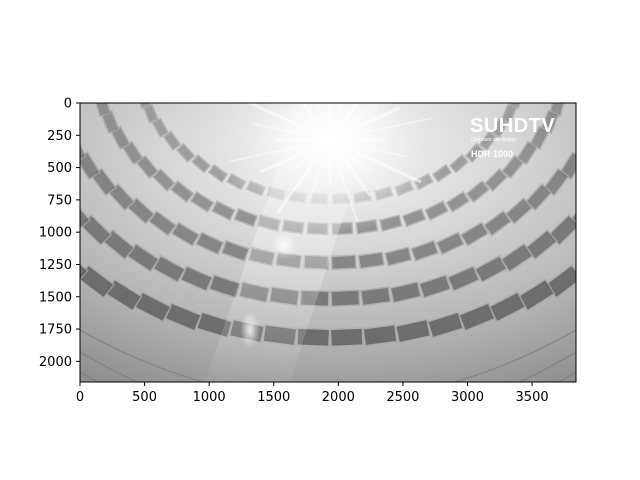 The height and width of the screenshot is (480, 640). What do you see at coordinates (144, 397) in the screenshot?
I see `x-tick-label: 500` at bounding box center [144, 397].